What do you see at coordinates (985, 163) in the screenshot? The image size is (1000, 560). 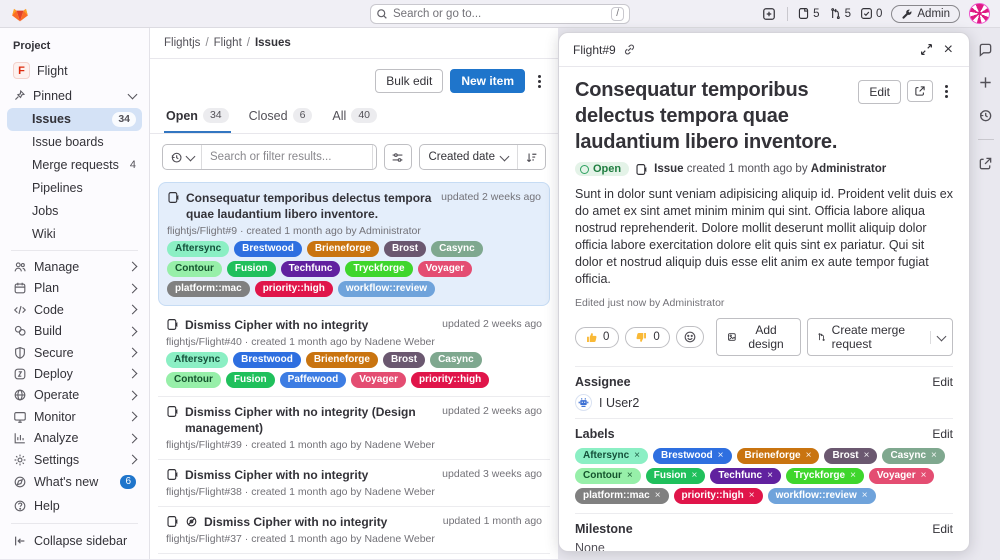 I see `move-to-icon` at bounding box center [985, 163].